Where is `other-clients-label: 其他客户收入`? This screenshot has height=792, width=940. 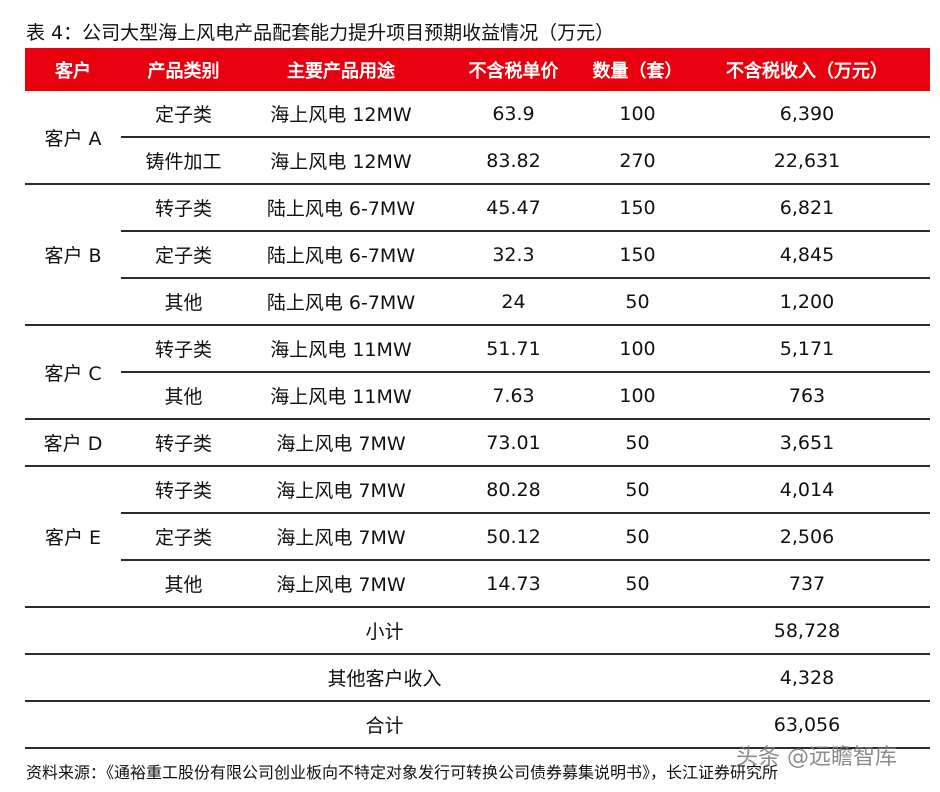 other-clients-label: 其他客户收入 is located at coordinates (354, 678).